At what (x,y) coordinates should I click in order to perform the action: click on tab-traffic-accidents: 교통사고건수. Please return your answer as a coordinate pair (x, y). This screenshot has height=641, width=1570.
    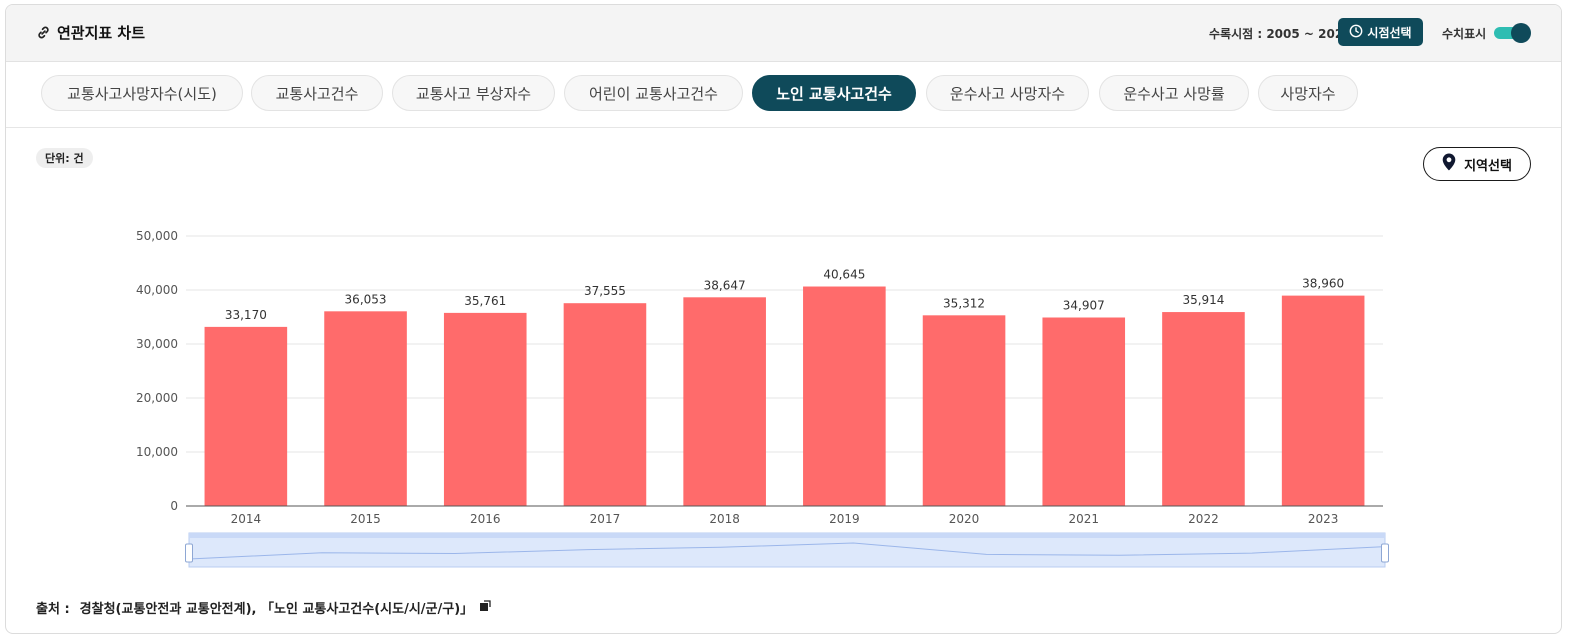
    Looking at the image, I should click on (317, 93).